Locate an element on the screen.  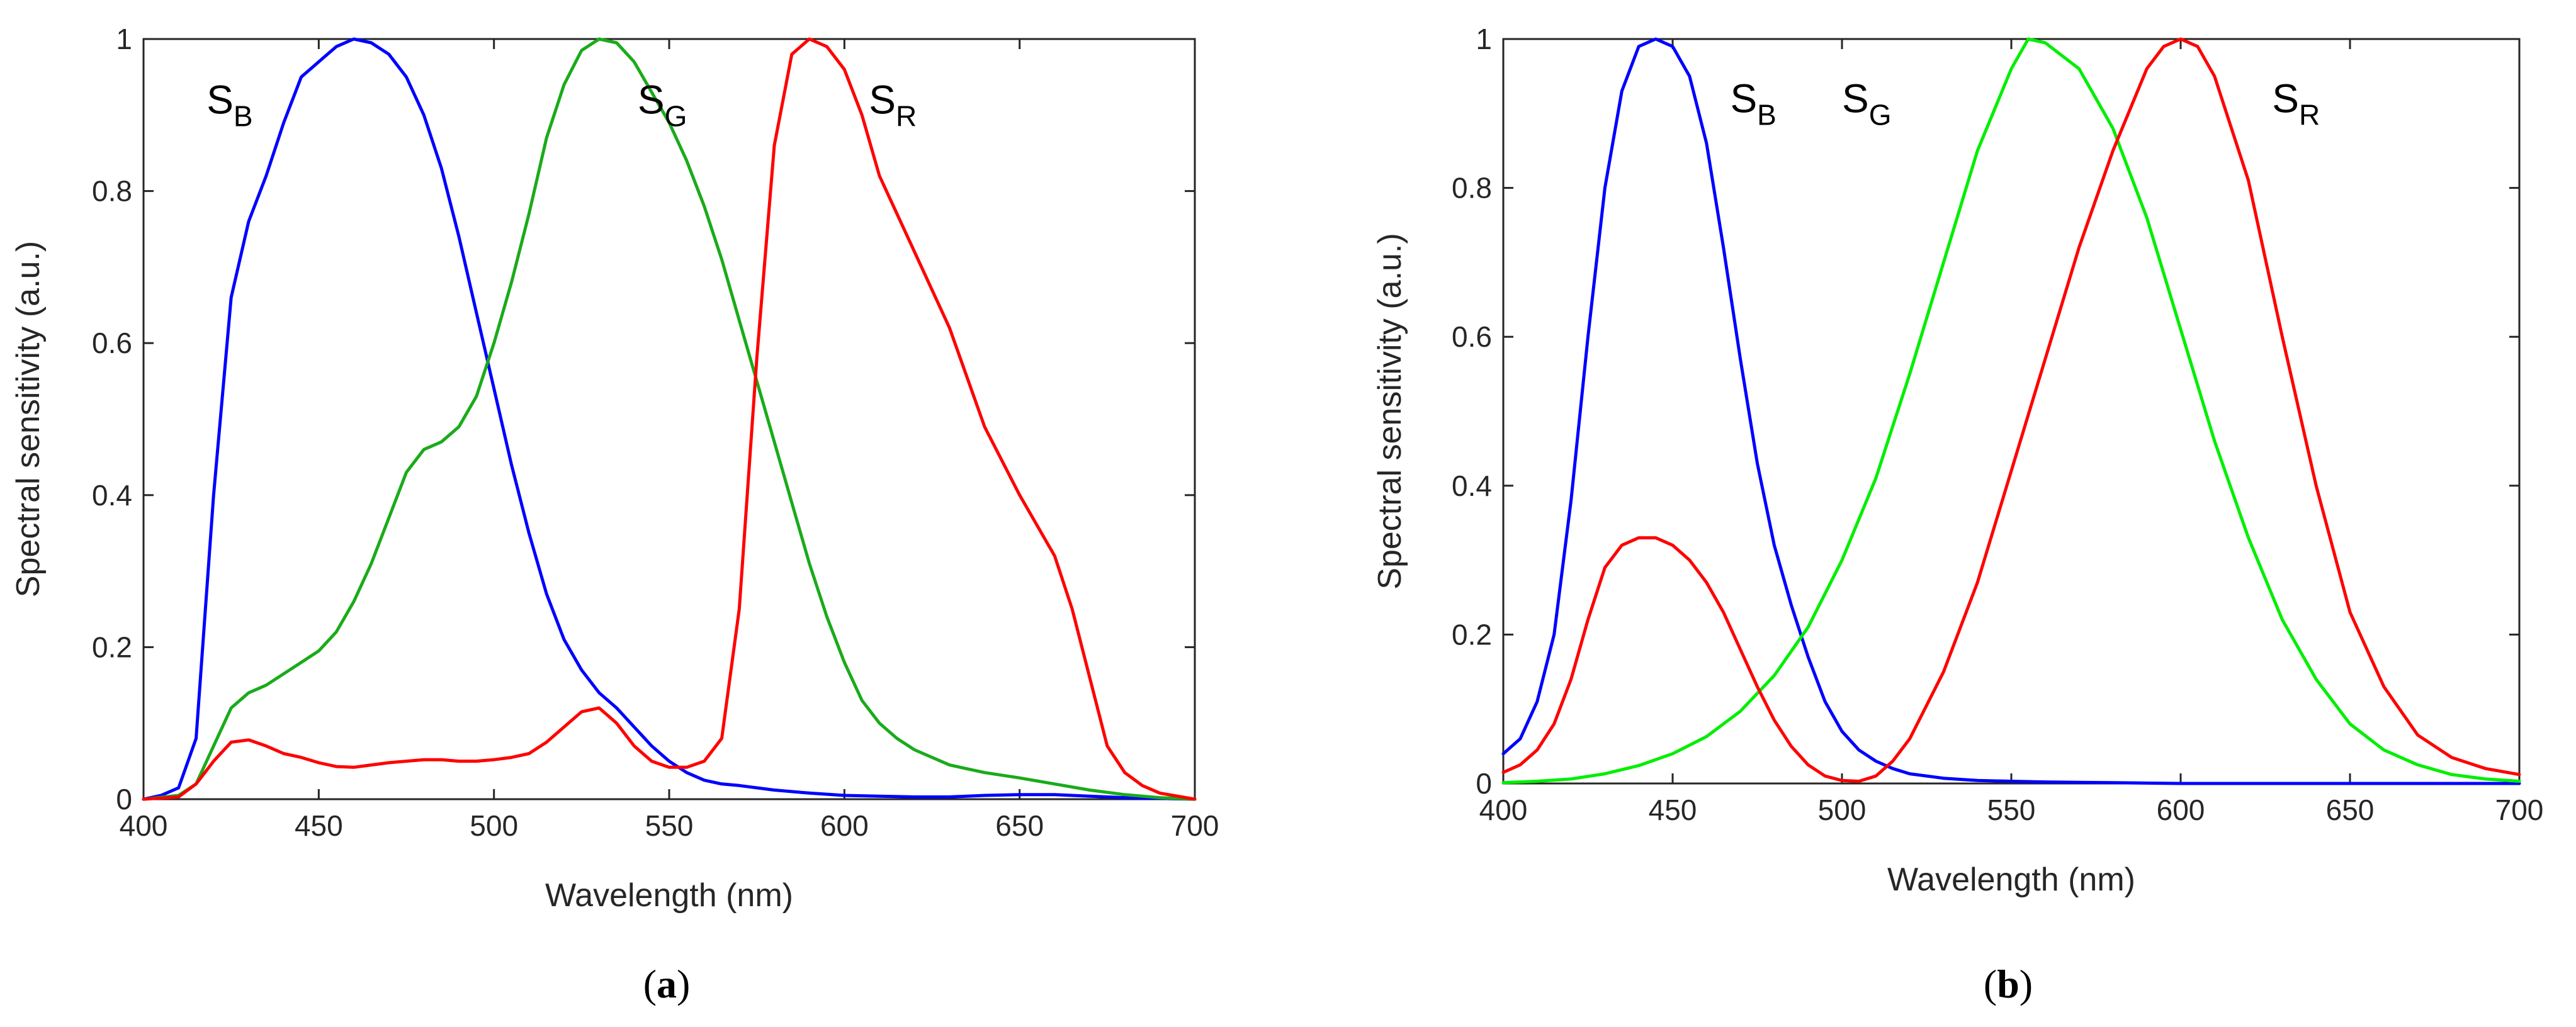
caption-letter: a is located at coordinates (667, 984).